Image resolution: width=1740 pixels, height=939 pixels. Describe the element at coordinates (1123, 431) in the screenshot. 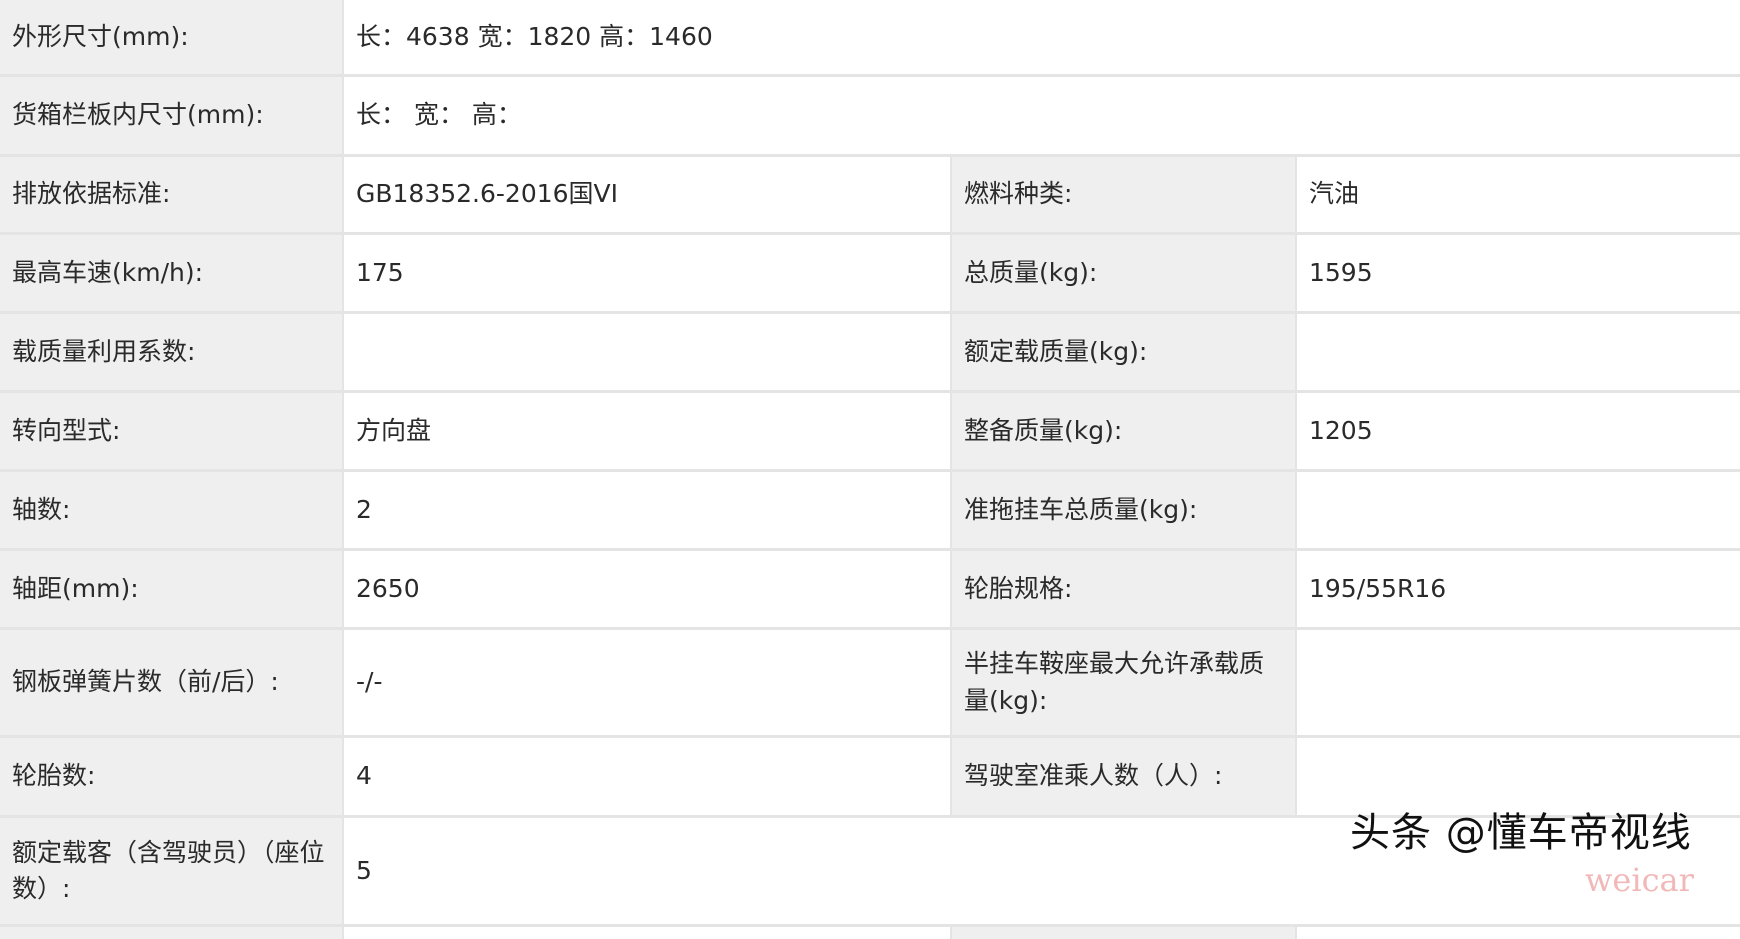

I see `spec-label: 整备质量(kg):` at that location.